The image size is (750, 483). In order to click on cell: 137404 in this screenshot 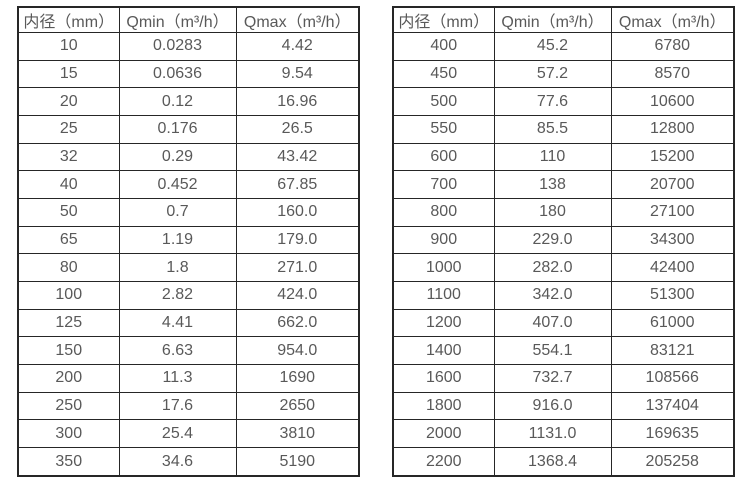, I will do `click(672, 406)`.